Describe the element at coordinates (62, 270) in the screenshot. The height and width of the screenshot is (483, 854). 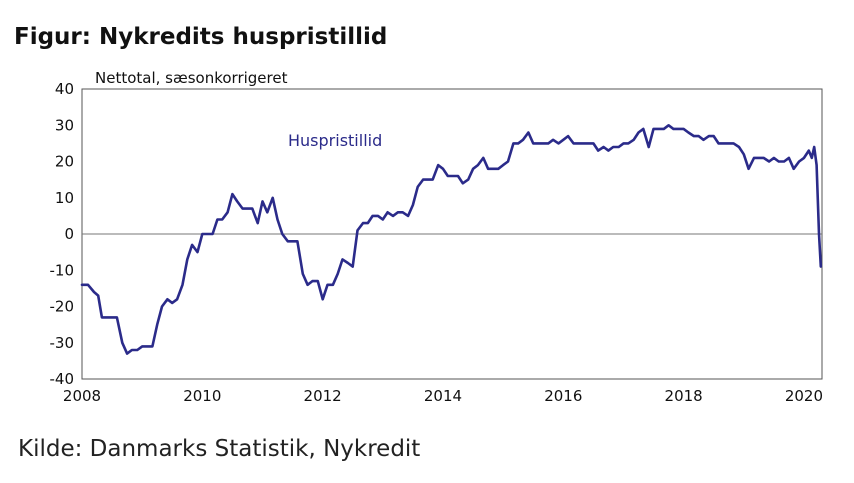
I see `y-tick-label: -10` at that location.